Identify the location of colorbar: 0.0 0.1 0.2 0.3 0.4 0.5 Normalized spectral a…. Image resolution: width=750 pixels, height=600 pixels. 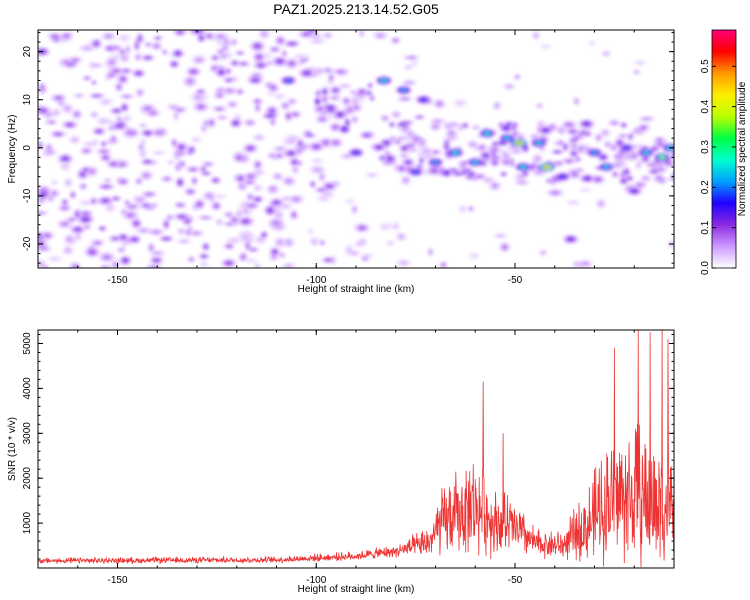
(724, 152).